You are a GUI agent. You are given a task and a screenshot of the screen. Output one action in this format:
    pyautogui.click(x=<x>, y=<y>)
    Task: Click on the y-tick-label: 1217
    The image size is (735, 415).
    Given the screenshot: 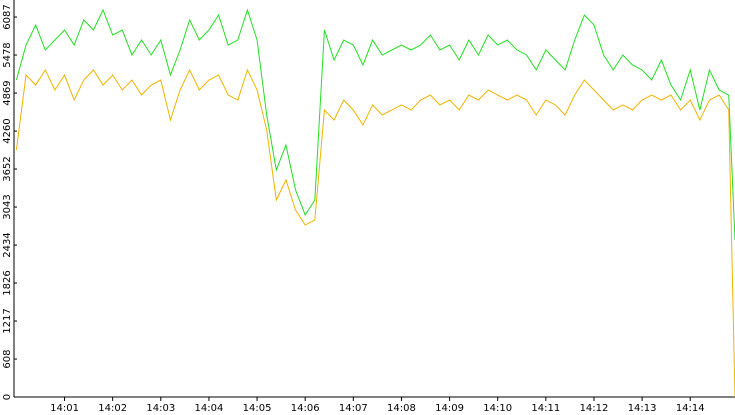 What is the action you would take?
    pyautogui.click(x=7, y=320)
    